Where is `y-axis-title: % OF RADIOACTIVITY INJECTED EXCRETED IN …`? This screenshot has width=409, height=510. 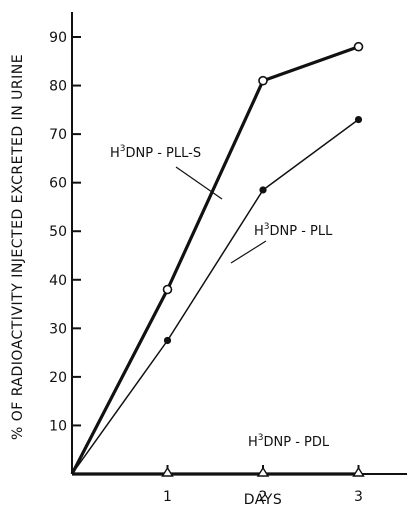
y-axis-title: % OF RADIOACTIVITY INJECTED EXCRETED IN … is located at coordinates (18, 247).